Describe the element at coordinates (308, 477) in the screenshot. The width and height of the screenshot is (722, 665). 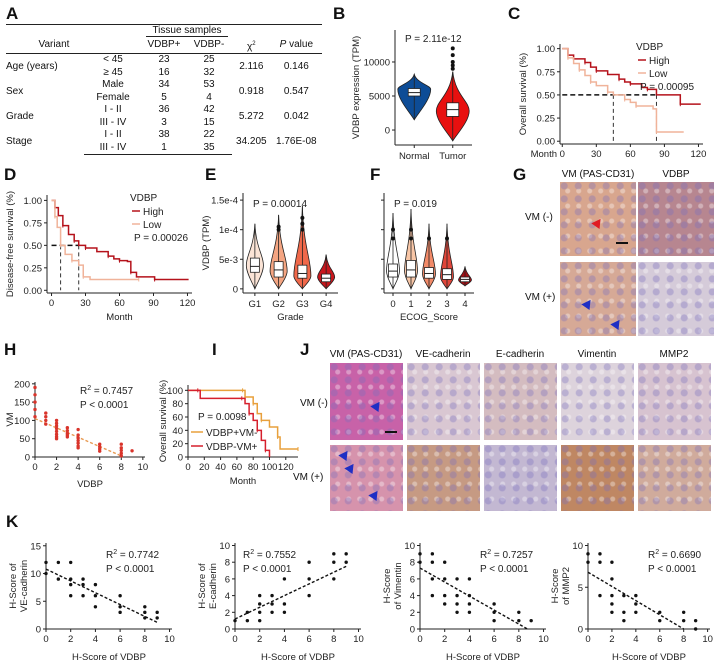
I see `row-title: VM (+)` at that location.